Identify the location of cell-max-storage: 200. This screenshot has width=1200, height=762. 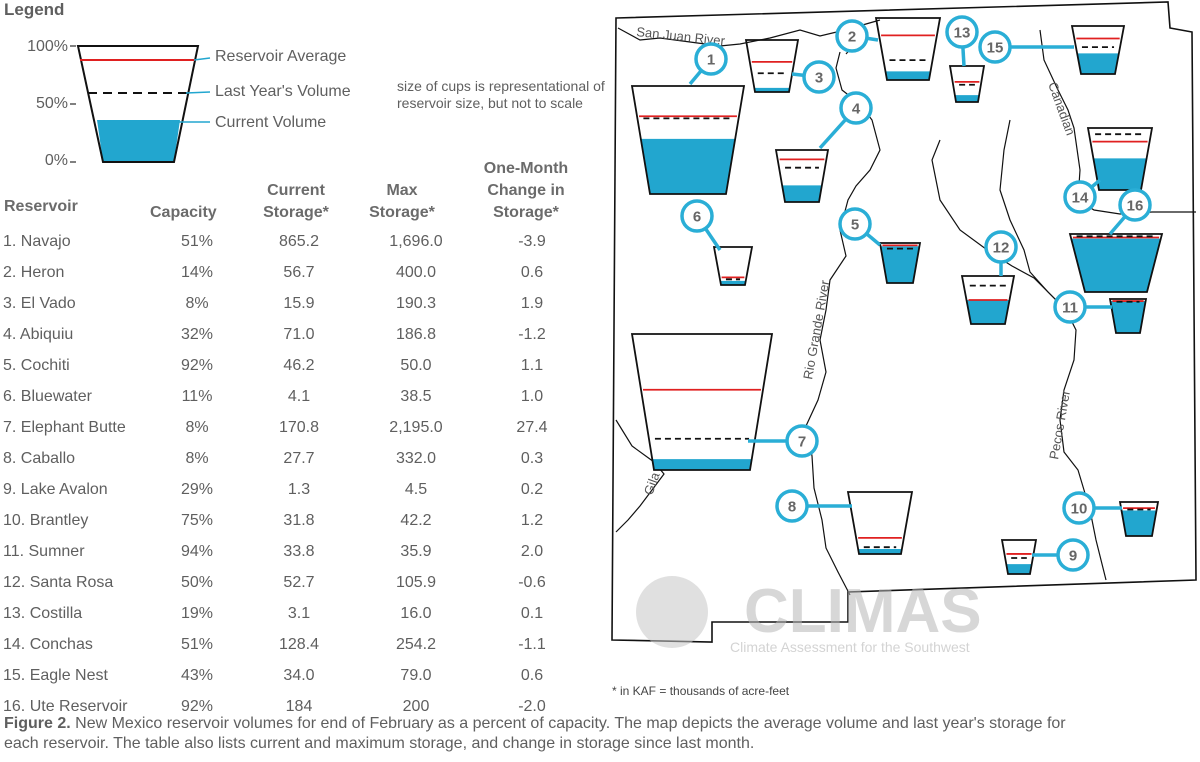
(416, 706).